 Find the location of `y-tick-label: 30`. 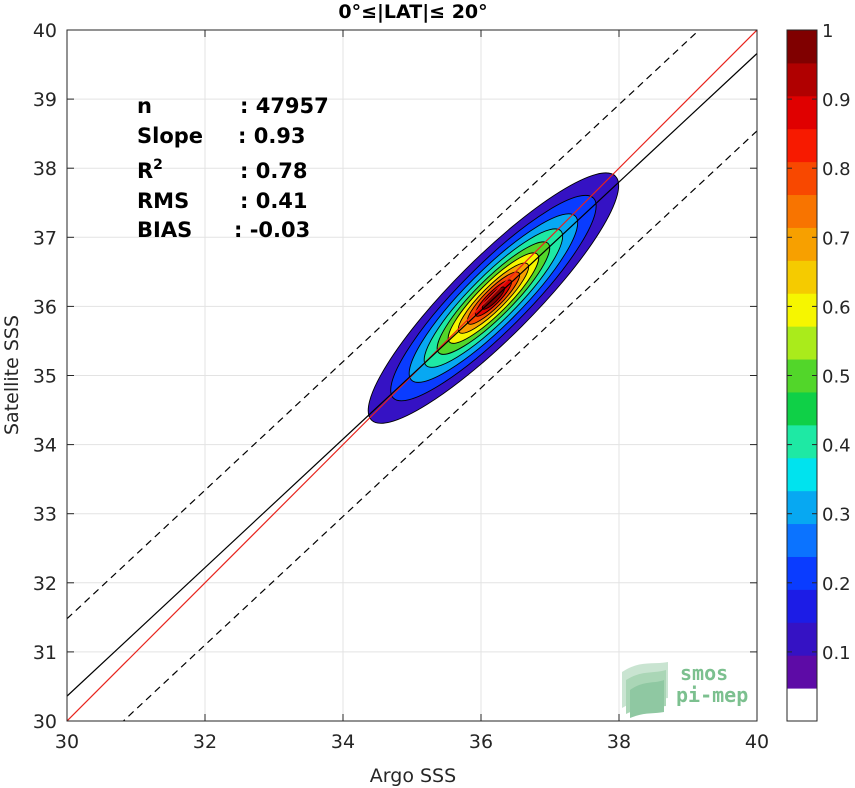

y-tick-label: 30 is located at coordinates (45, 722).